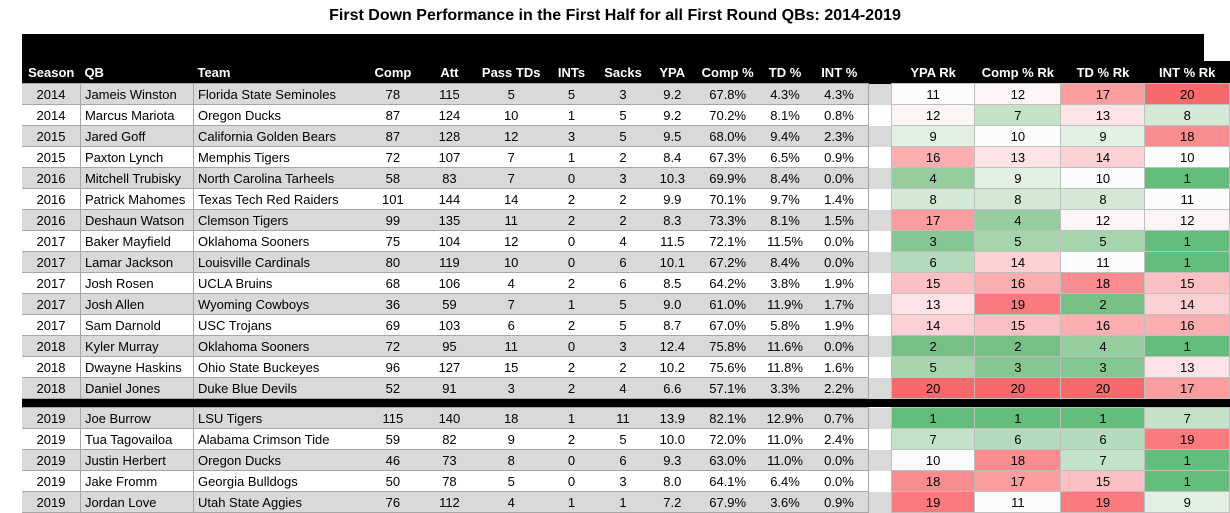 The height and width of the screenshot is (513, 1230). Describe the element at coordinates (933, 157) in the screenshot. I see `ypa-rank-cell: 16` at that location.